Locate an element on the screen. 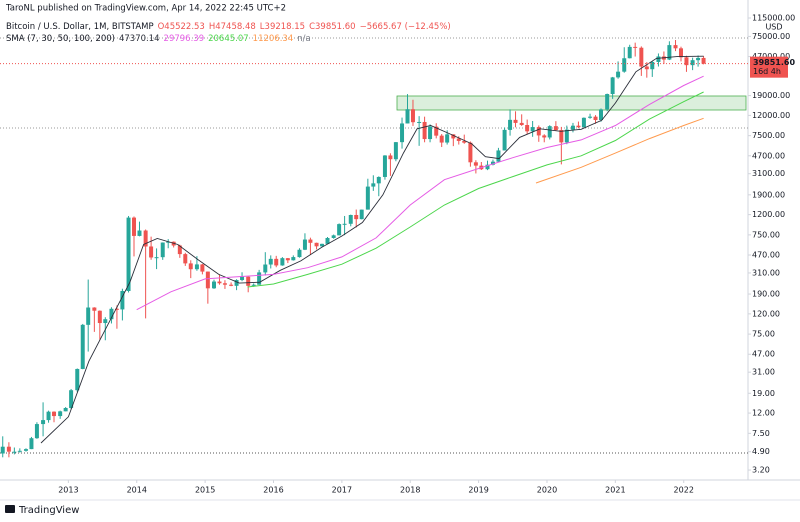 This screenshot has height=522, width=800. x-tick-label: 2016 is located at coordinates (273, 490).